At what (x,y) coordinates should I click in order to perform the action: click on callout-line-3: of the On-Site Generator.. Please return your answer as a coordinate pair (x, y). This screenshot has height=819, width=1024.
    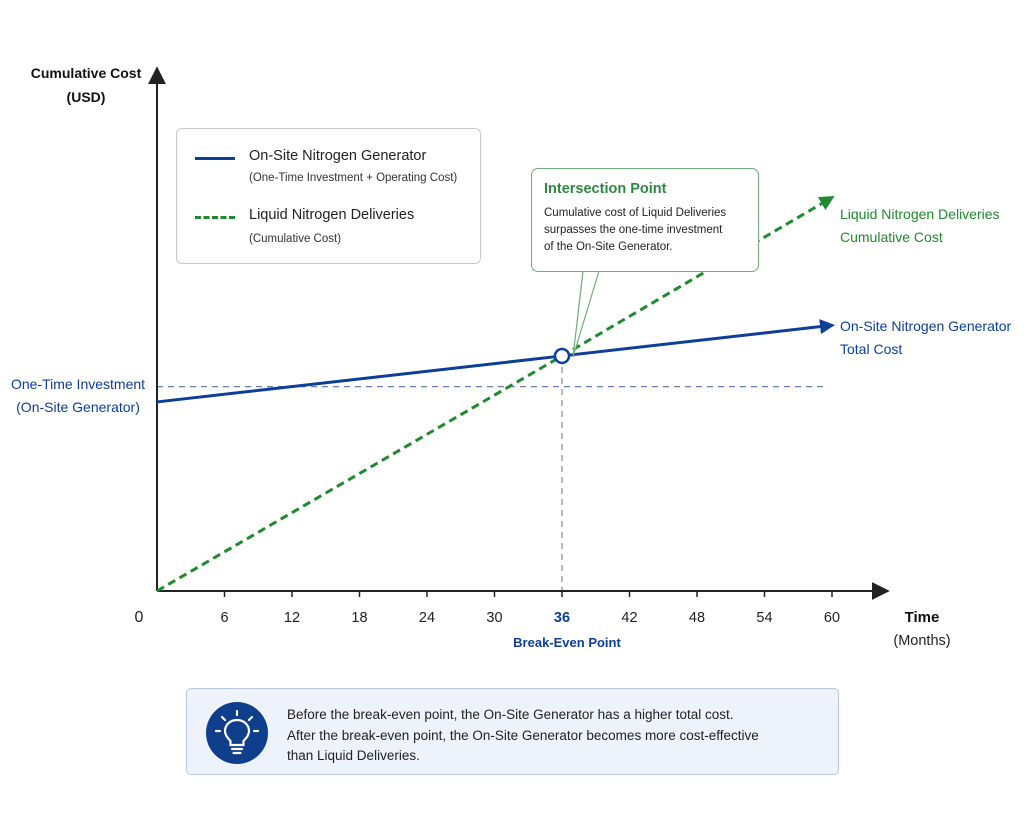
    Looking at the image, I should click on (608, 247).